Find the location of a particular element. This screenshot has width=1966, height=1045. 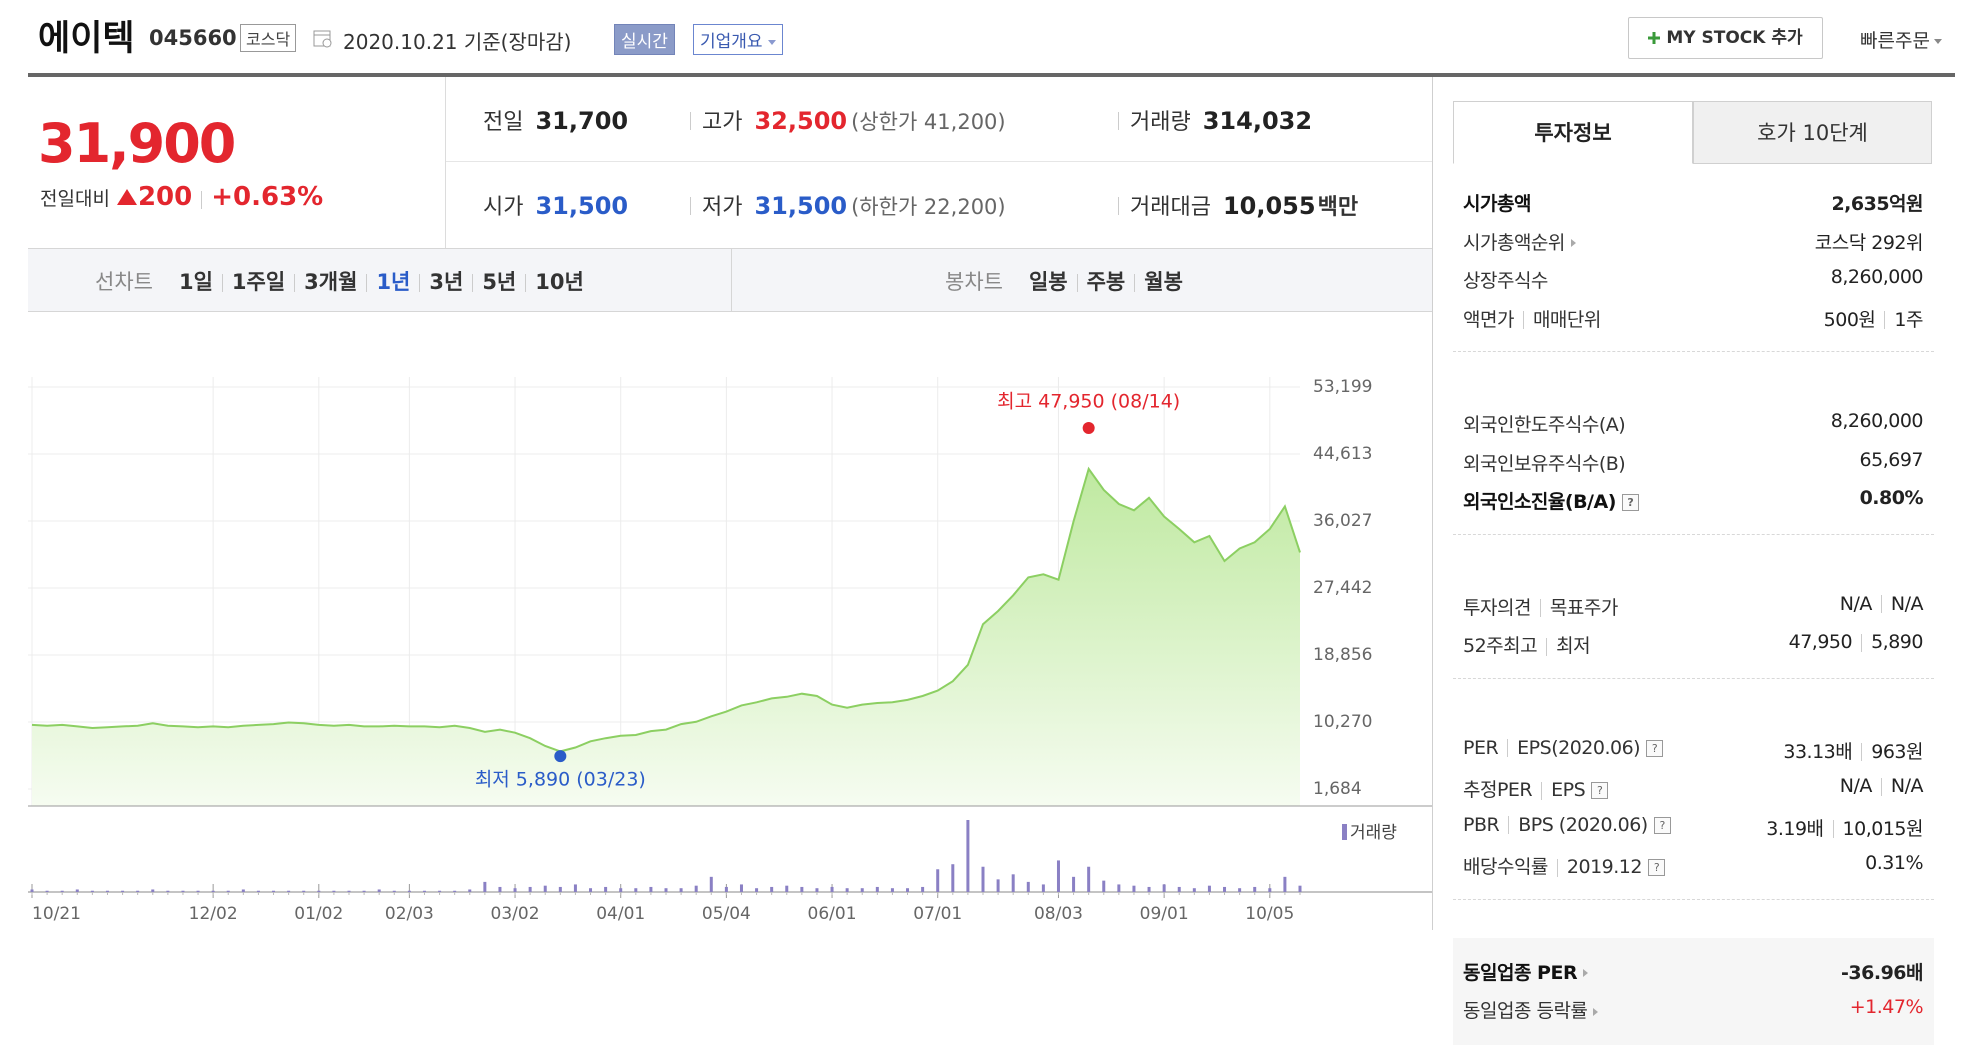

label-part: 시가총액 is located at coordinates (1497, 204).